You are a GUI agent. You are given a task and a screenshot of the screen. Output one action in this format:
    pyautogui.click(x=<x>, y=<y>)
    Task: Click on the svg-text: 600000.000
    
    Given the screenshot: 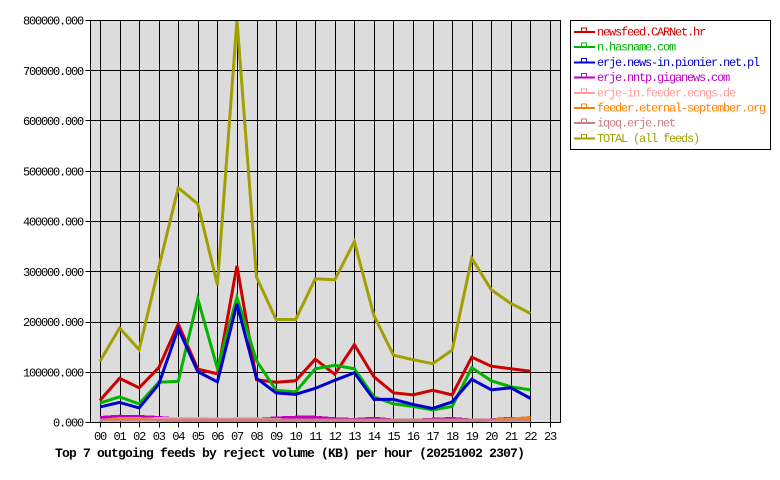 What is the action you would take?
    pyautogui.click(x=53, y=122)
    